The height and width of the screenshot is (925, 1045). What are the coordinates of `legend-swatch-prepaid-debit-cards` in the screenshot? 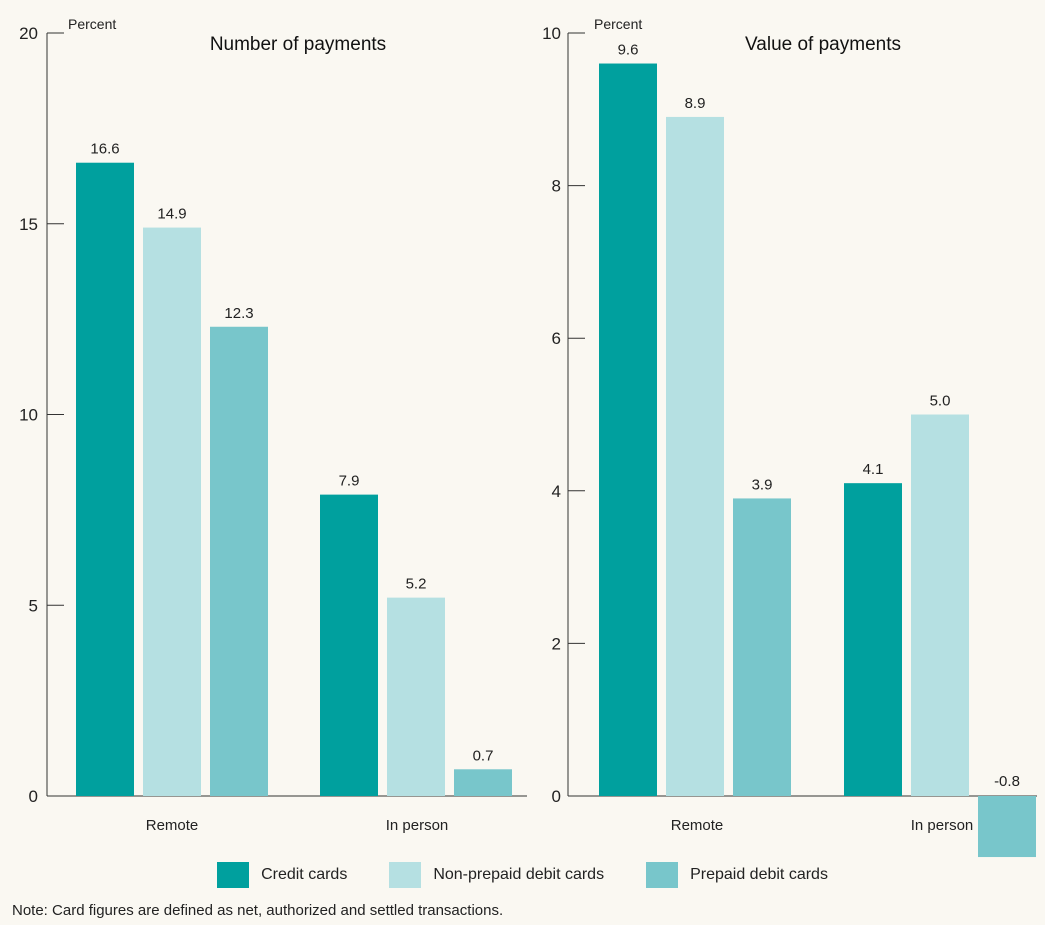 It's located at (662, 875).